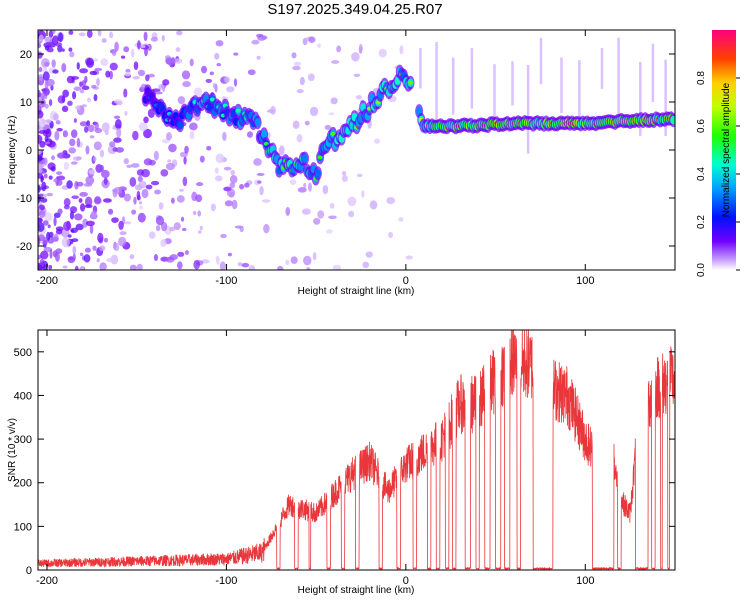 The height and width of the screenshot is (600, 750). I want to click on snr-y-axis-label: SNR (10 * v/v), so click(12, 450).